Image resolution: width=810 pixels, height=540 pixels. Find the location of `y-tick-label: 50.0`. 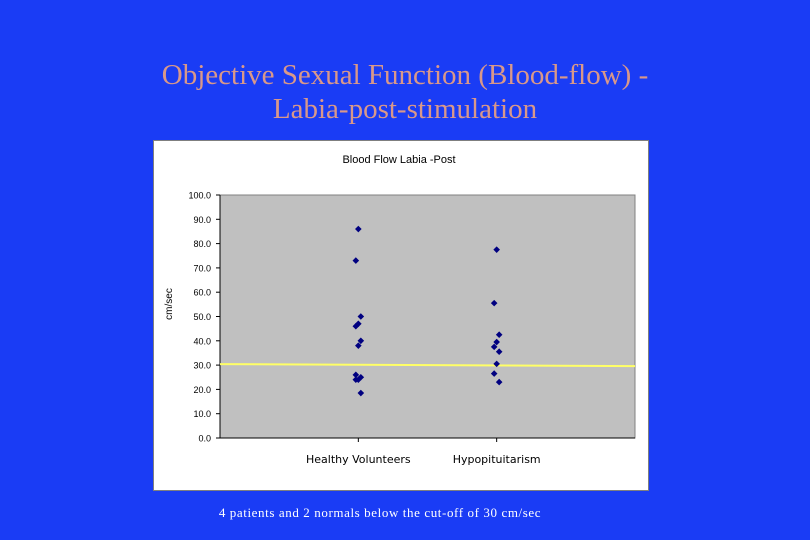

y-tick-label: 50.0 is located at coordinates (202, 317).